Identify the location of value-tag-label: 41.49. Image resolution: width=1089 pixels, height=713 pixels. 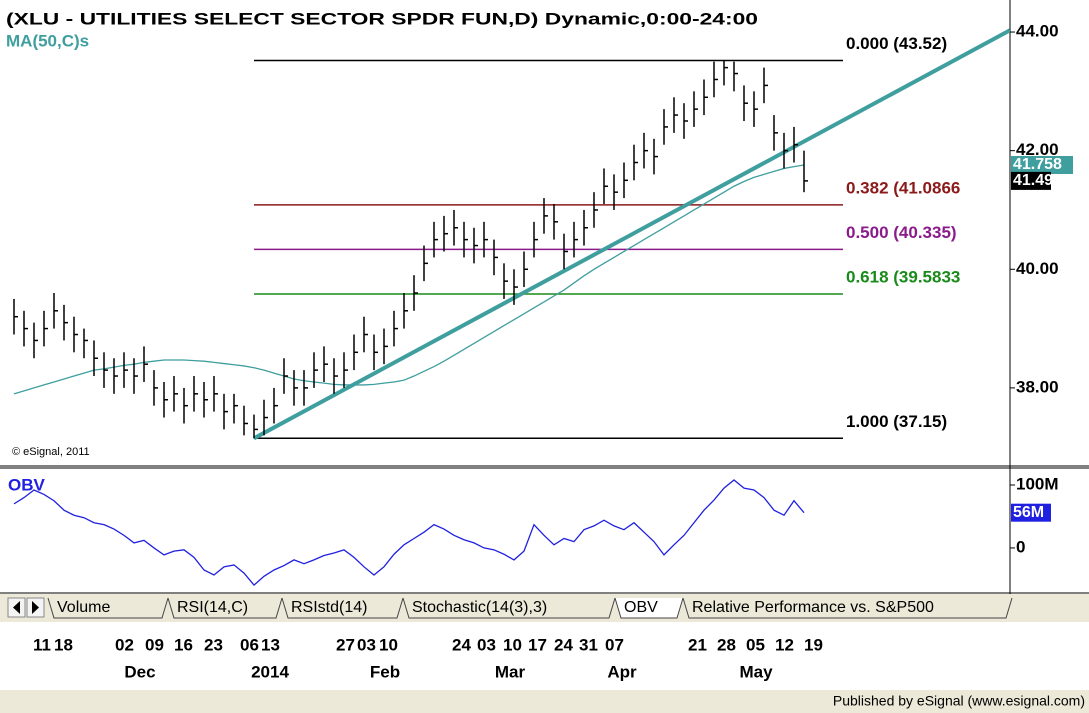
(1033, 180).